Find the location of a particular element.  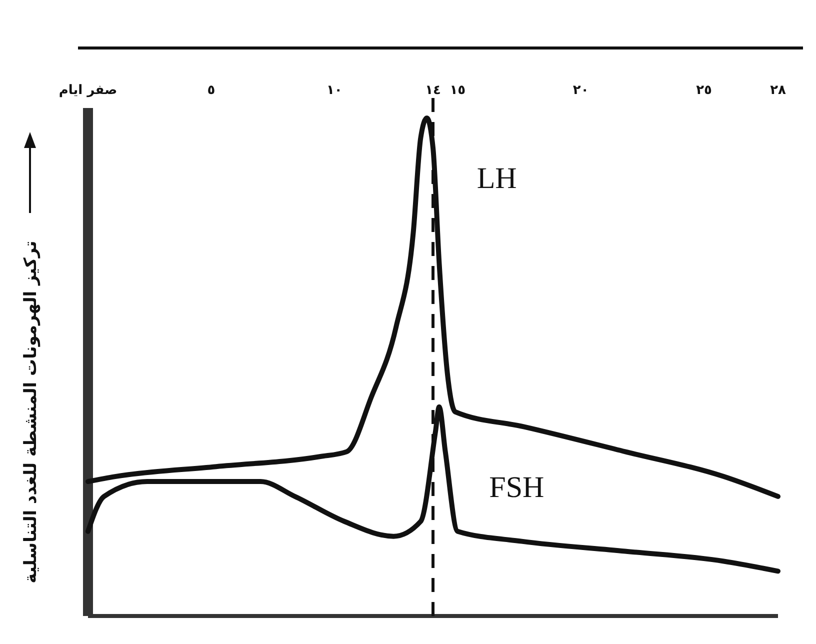

x-tick-label: ٥ is located at coordinates (211, 90).